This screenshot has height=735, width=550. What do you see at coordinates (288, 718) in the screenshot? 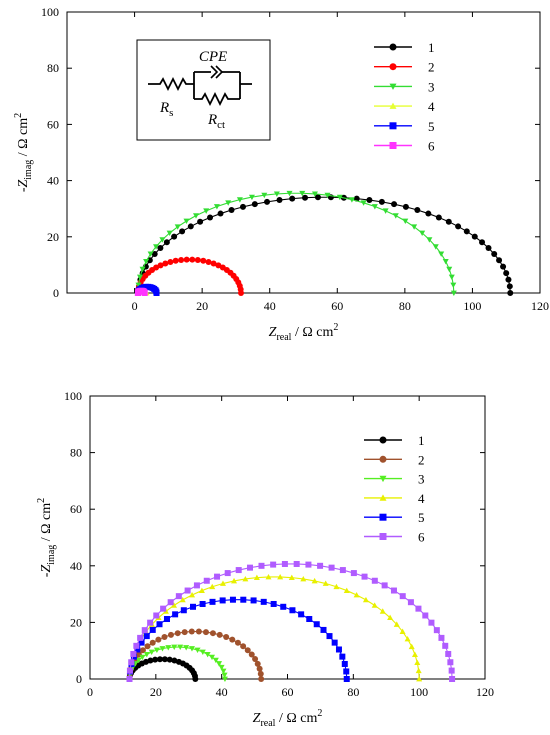
I see `x-title: Zreal / Ω cm2` at bounding box center [288, 718].